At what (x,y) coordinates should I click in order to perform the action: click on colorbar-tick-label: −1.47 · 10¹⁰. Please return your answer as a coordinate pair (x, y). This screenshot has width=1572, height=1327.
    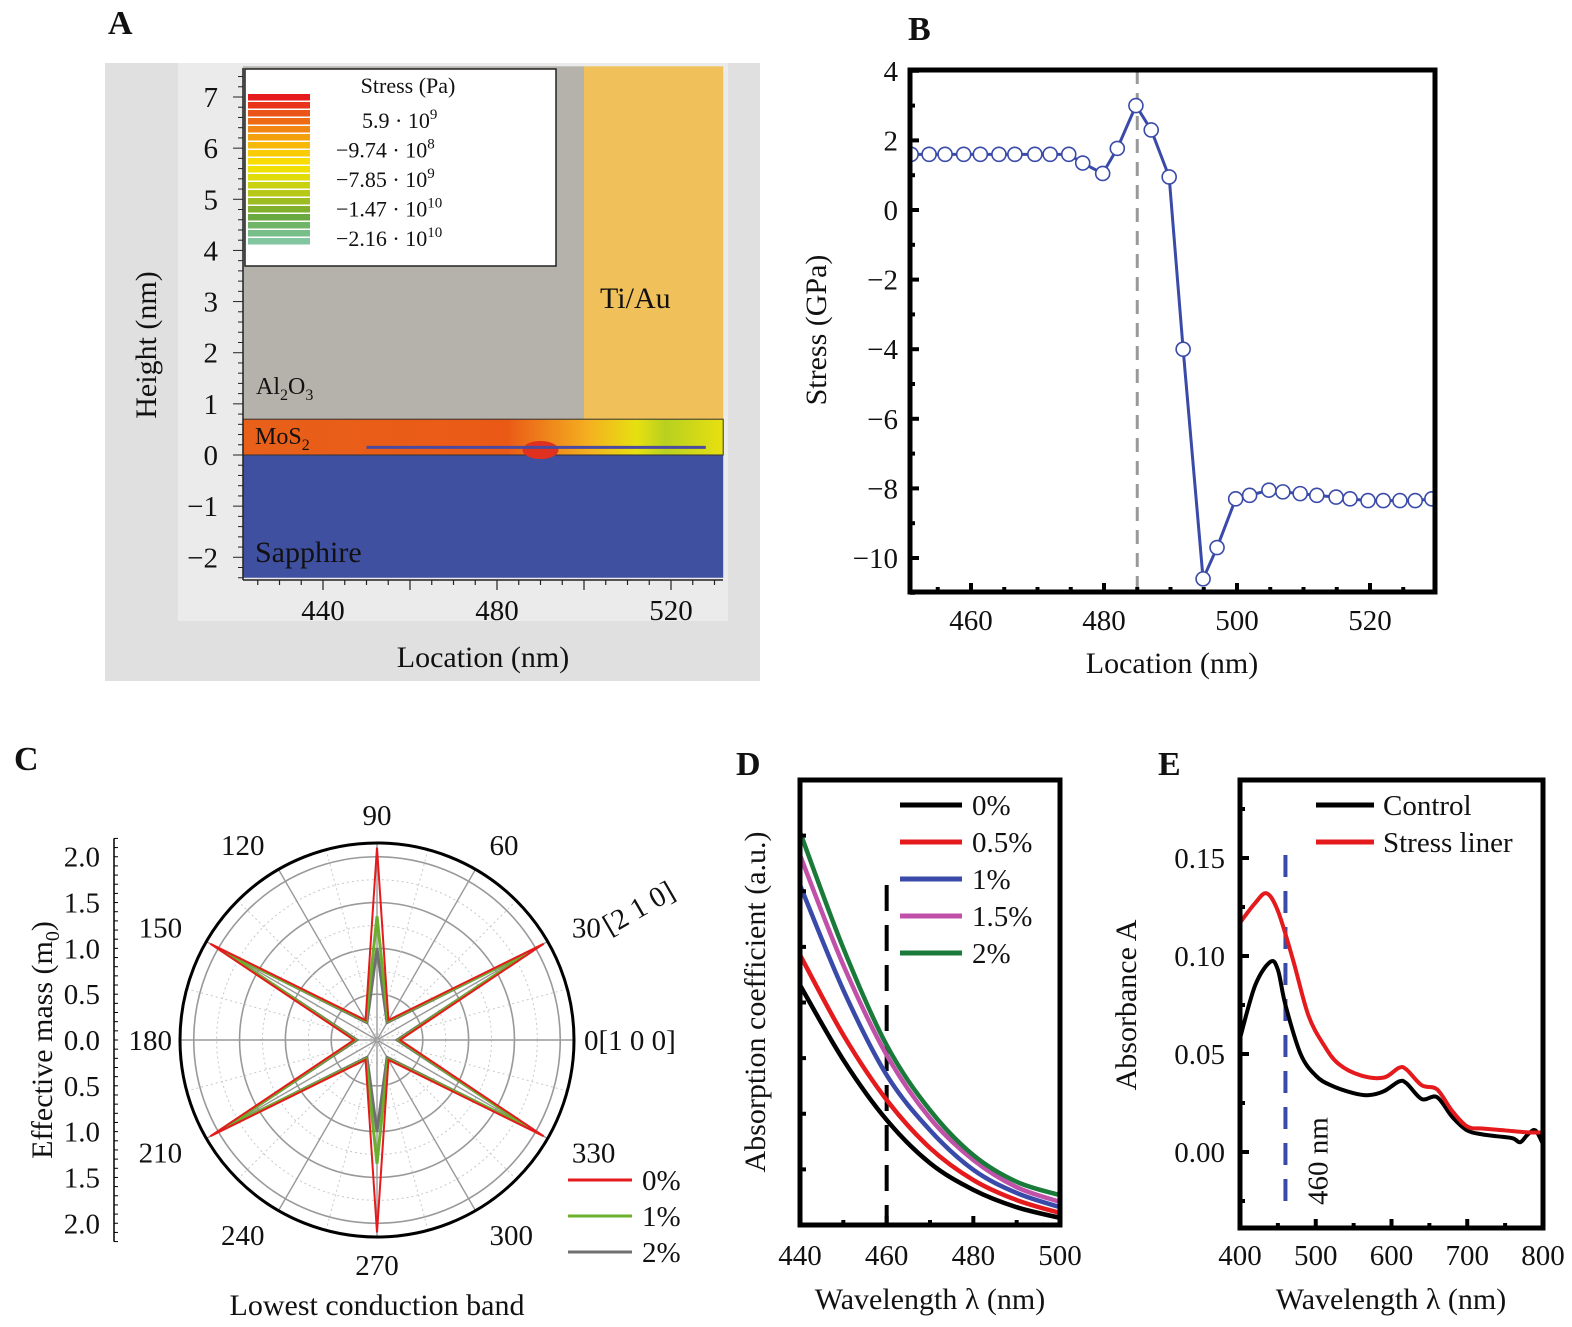
    Looking at the image, I should click on (389, 209).